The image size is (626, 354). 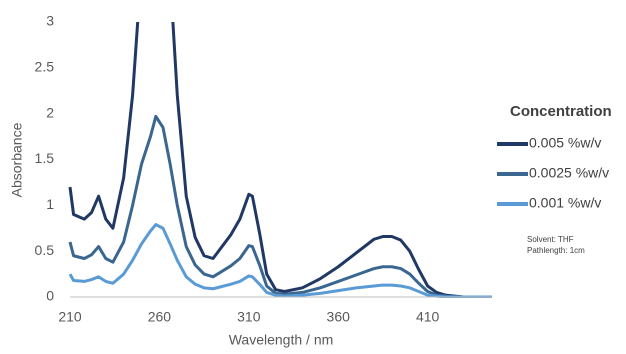 What do you see at coordinates (569, 173) in the screenshot?
I see `legend-label: 0.0025 %w/v` at bounding box center [569, 173].